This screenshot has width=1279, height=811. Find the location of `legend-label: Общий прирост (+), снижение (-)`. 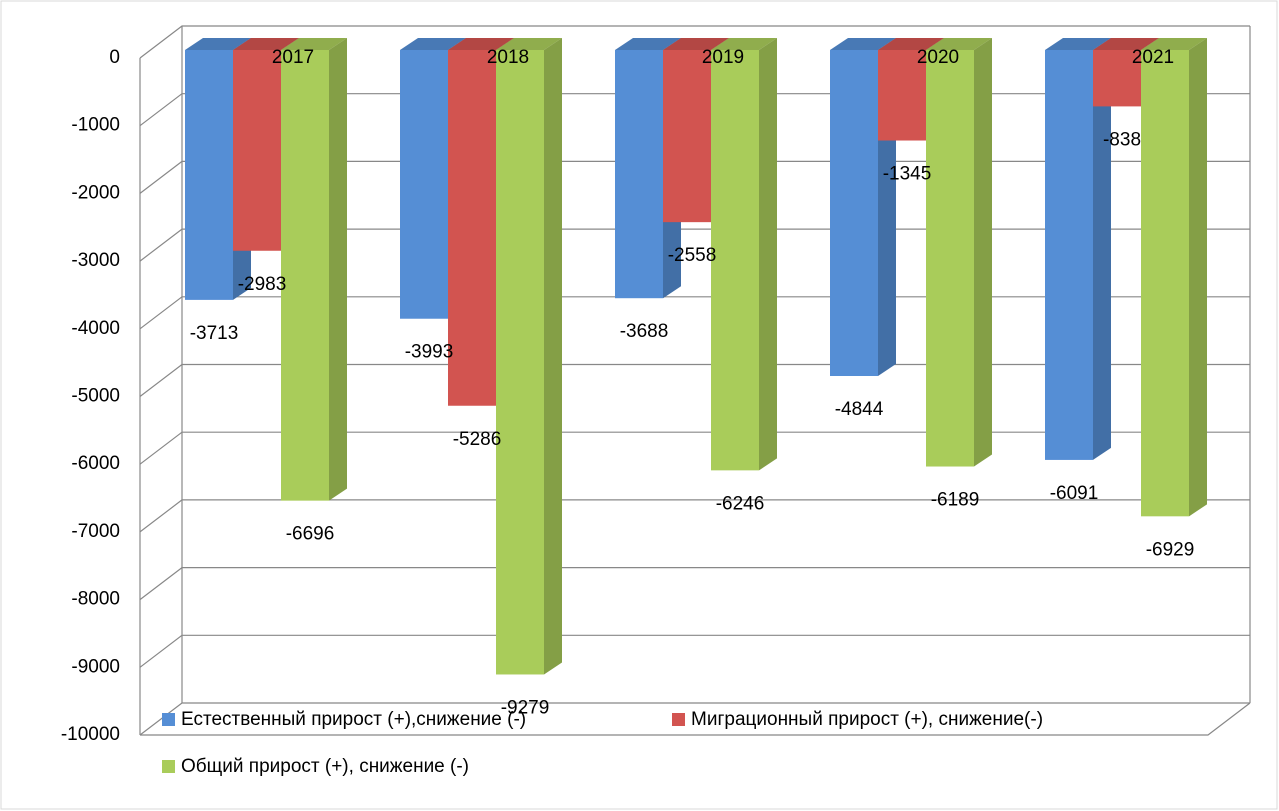

legend-label: Общий прирост (+), снижение (-) is located at coordinates (325, 766).